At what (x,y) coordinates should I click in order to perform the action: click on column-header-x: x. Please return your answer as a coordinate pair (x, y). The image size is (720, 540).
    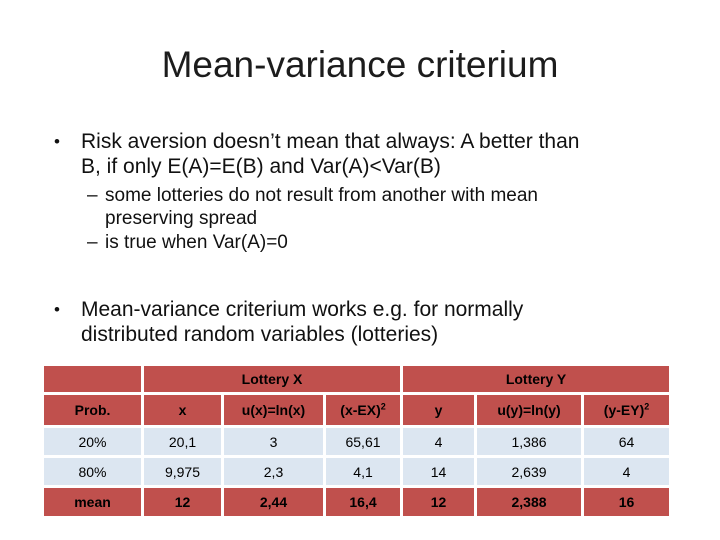
    Looking at the image, I should click on (182, 410).